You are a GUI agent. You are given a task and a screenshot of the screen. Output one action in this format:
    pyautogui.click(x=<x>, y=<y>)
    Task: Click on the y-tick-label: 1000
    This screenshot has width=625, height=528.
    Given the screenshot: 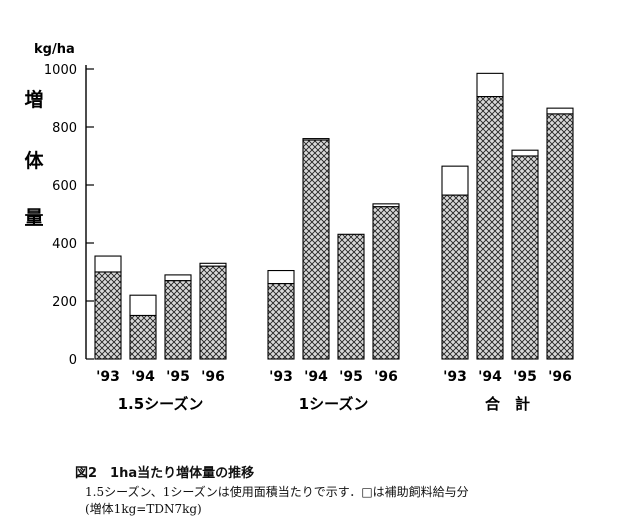 What is the action you would take?
    pyautogui.click(x=60, y=70)
    